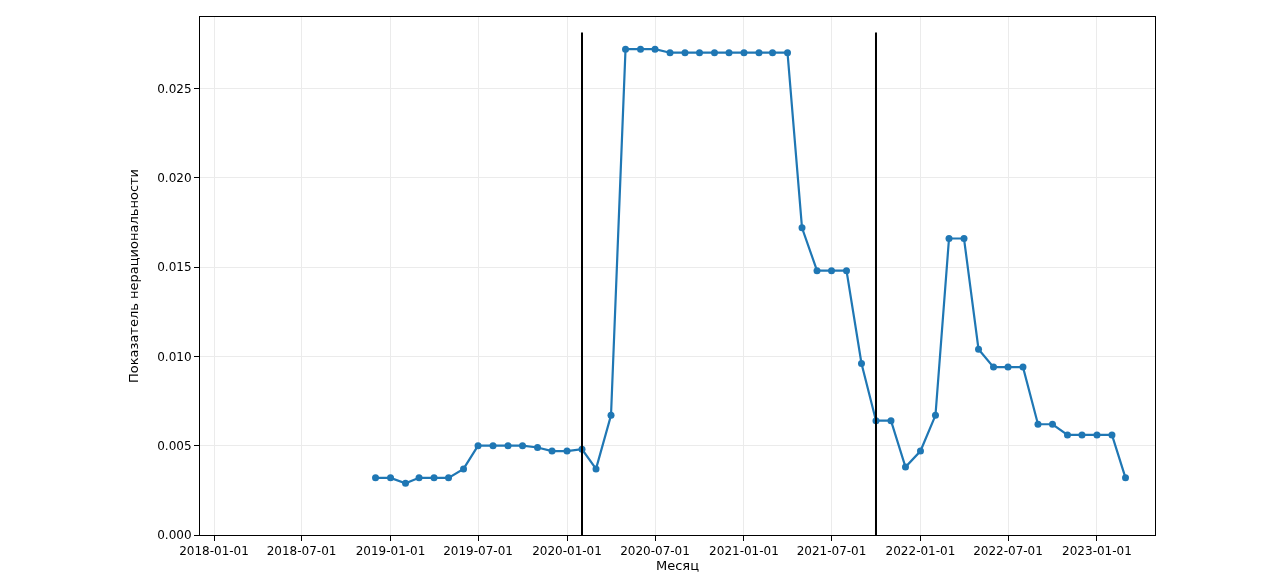 Image resolution: width=1284 pixels, height=582 pixels. I want to click on y-tick-label: 0.015, so click(174, 267).